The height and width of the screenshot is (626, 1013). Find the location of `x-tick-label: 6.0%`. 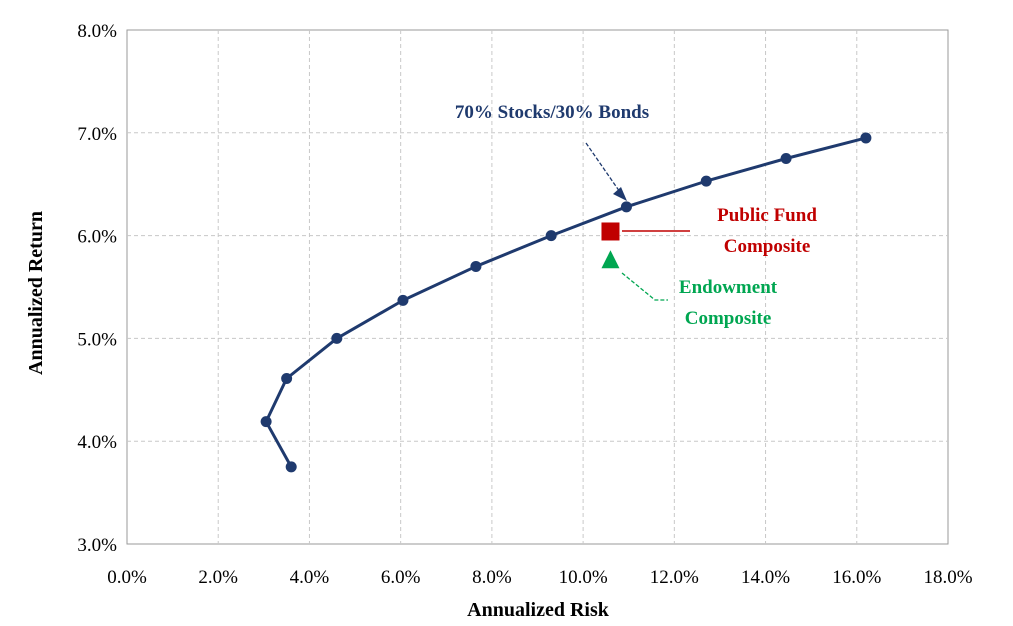

x-tick-label: 6.0% is located at coordinates (401, 577).